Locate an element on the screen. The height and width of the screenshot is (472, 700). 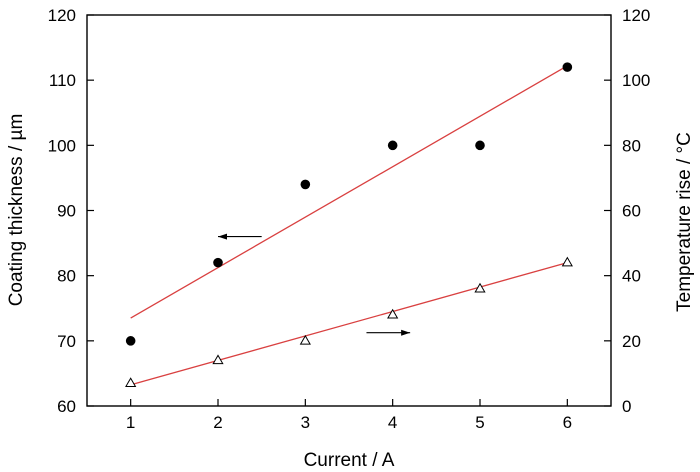
y-left-tick-label: 120 is located at coordinates (62, 15).